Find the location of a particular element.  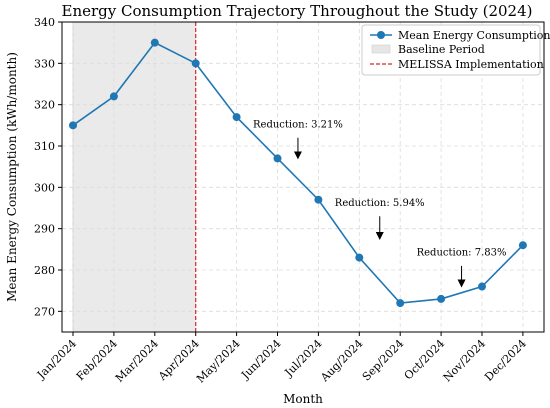

legend-frame is located at coordinates (451, 50).